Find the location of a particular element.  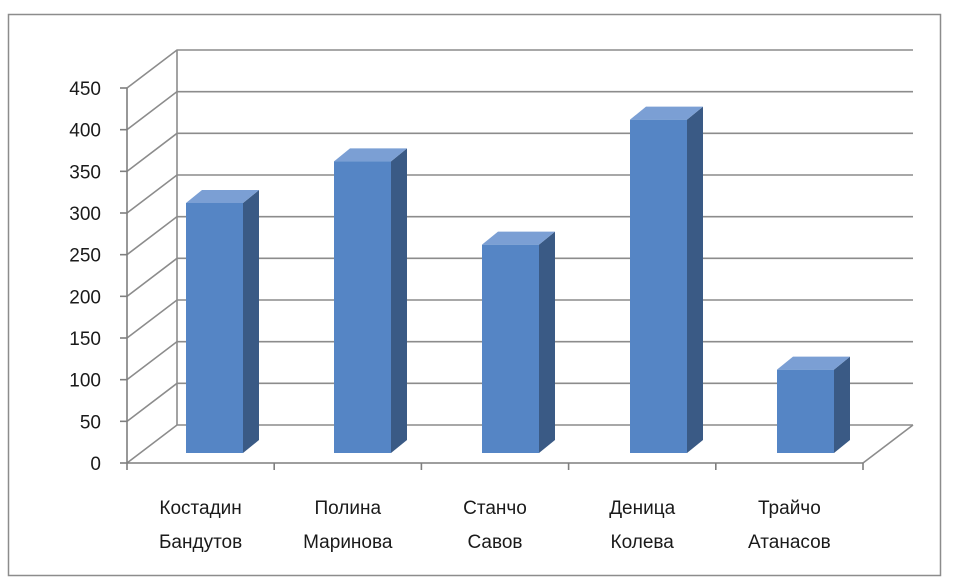

y-tick-label: 400 is located at coordinates (85, 131).